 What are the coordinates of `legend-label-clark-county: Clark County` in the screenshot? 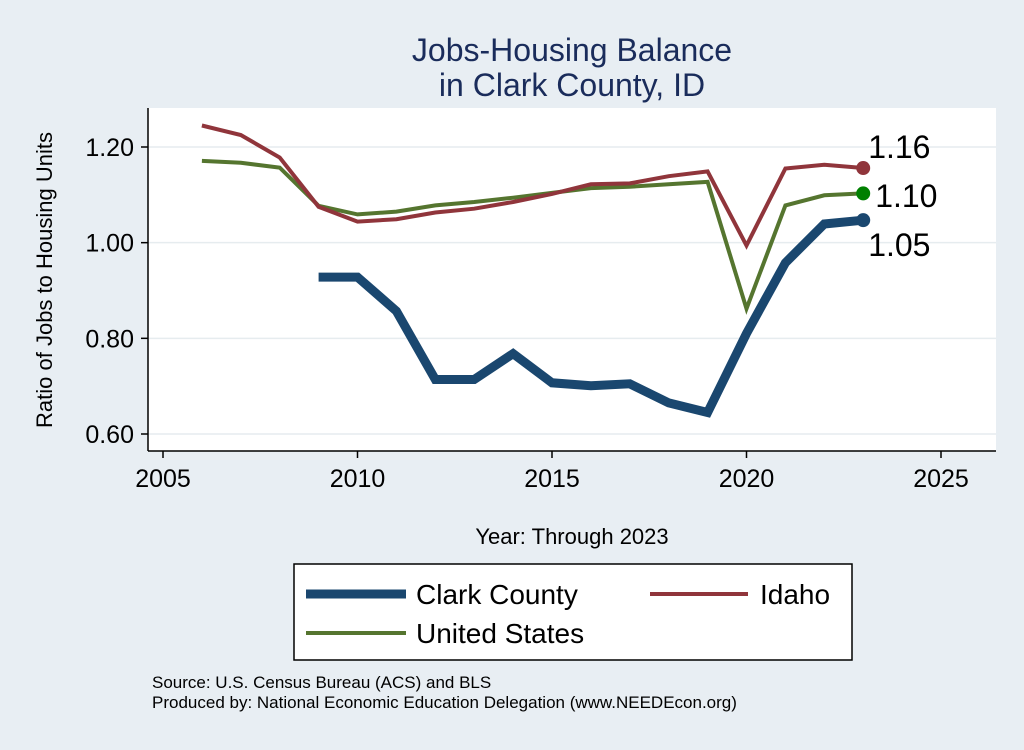 It's located at (497, 594).